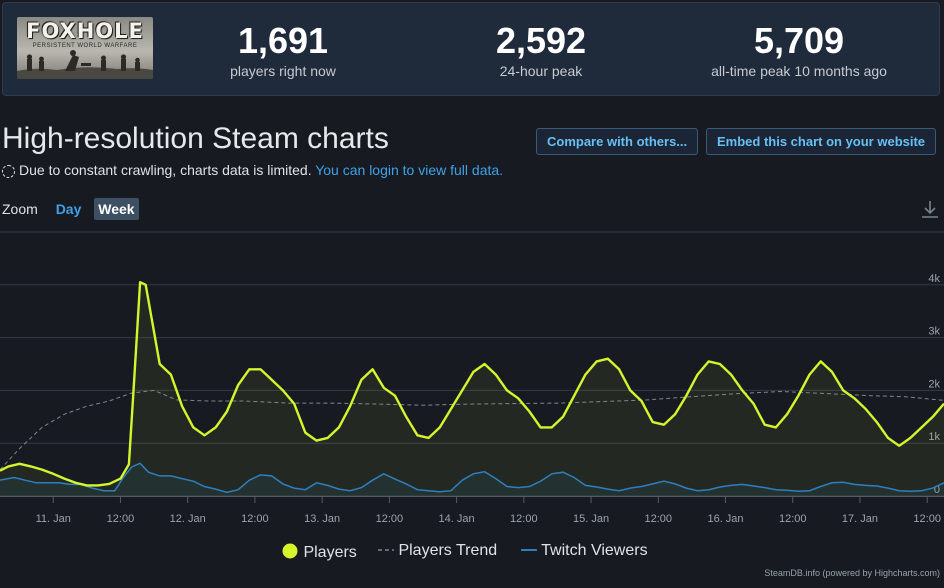 This screenshot has height=588, width=944. I want to click on legend-label: Twitch Viewers, so click(594, 550).